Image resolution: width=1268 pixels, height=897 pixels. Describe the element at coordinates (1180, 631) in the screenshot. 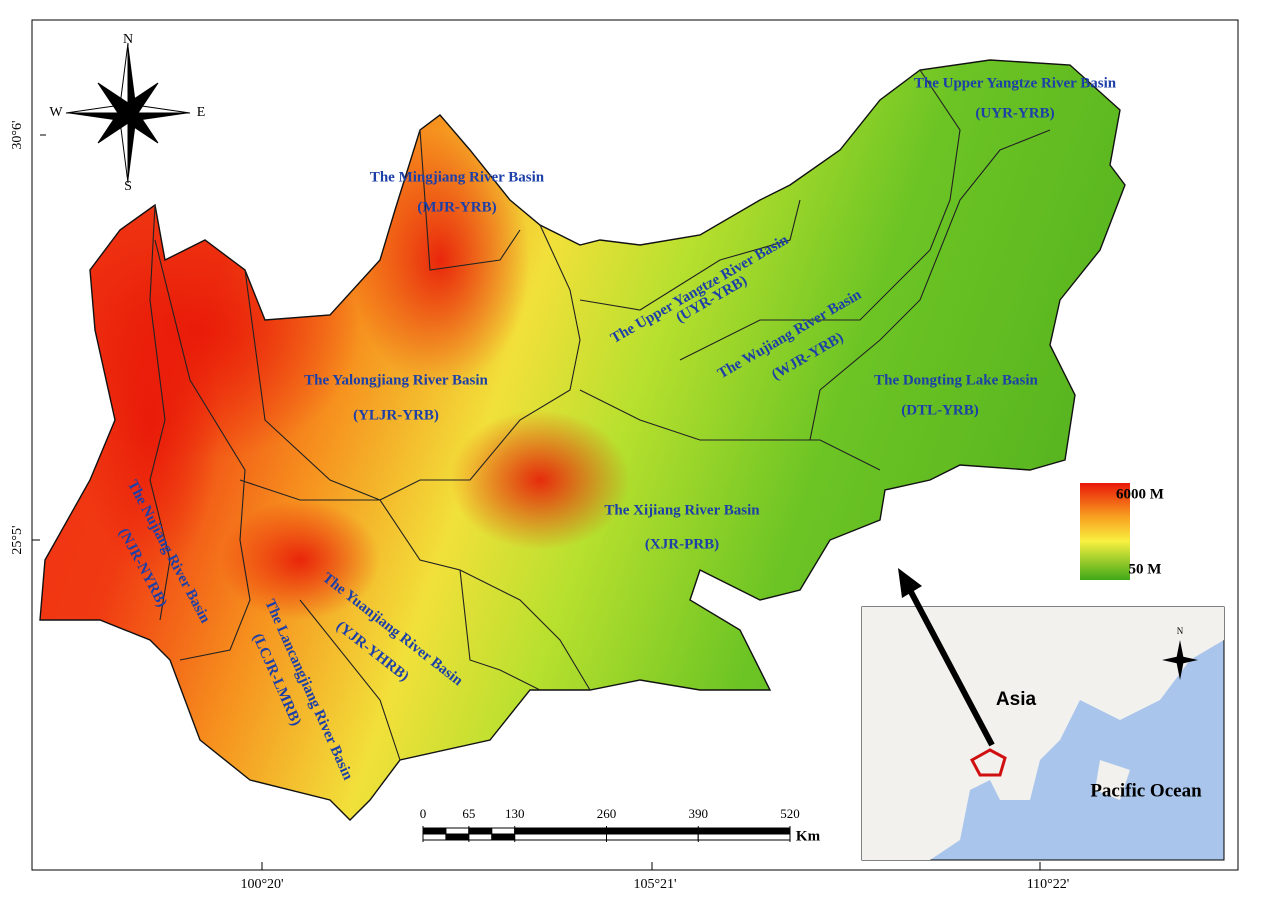

I see `inset-north: N` at that location.